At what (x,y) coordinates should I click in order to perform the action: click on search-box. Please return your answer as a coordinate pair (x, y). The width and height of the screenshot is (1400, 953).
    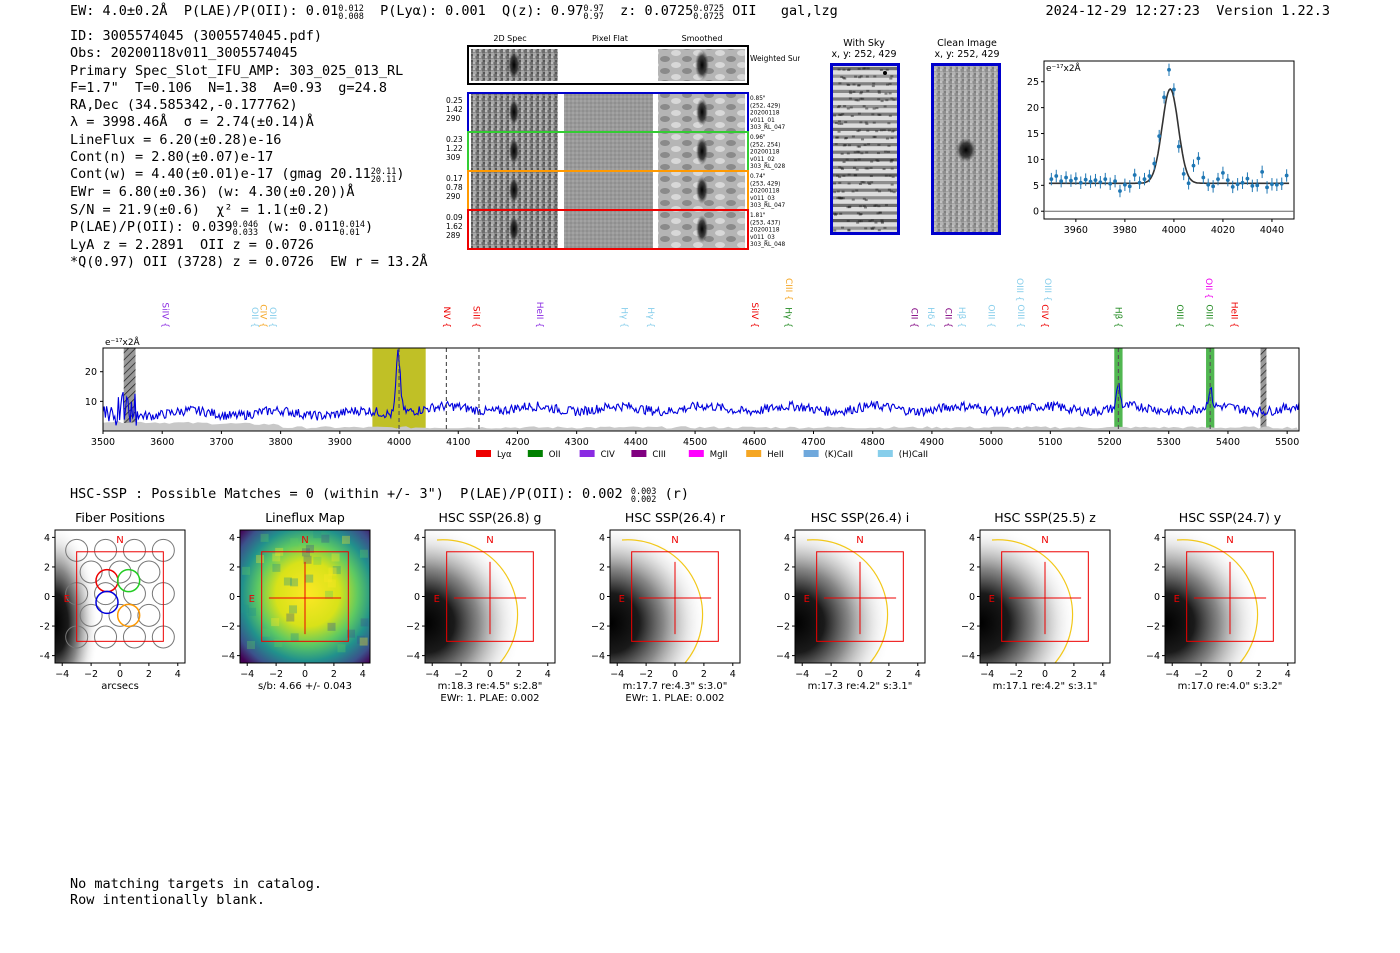
    Looking at the image, I should click on (120, 596).